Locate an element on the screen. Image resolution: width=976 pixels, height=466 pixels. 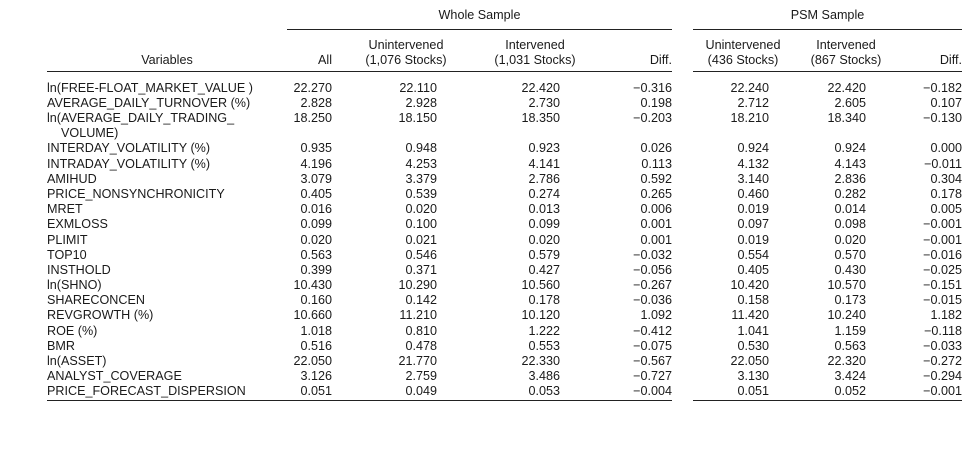
variable-name-cell: INTERDAY_VOLATILITY (%) is located at coordinates (129, 148).